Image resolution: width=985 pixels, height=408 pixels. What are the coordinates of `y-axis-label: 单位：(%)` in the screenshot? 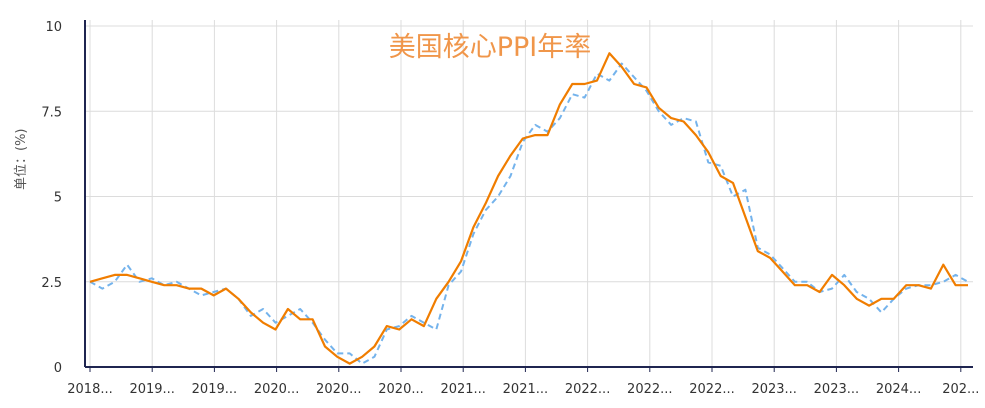 It's located at (21, 159).